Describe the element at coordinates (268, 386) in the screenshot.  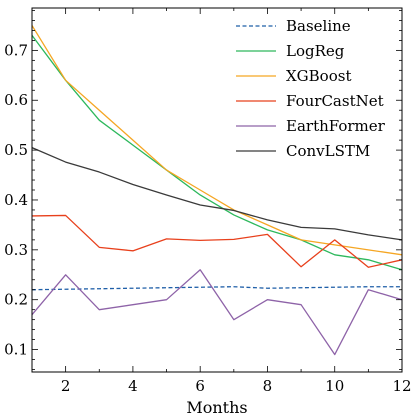
I see `x-tick-label: 8` at that location.